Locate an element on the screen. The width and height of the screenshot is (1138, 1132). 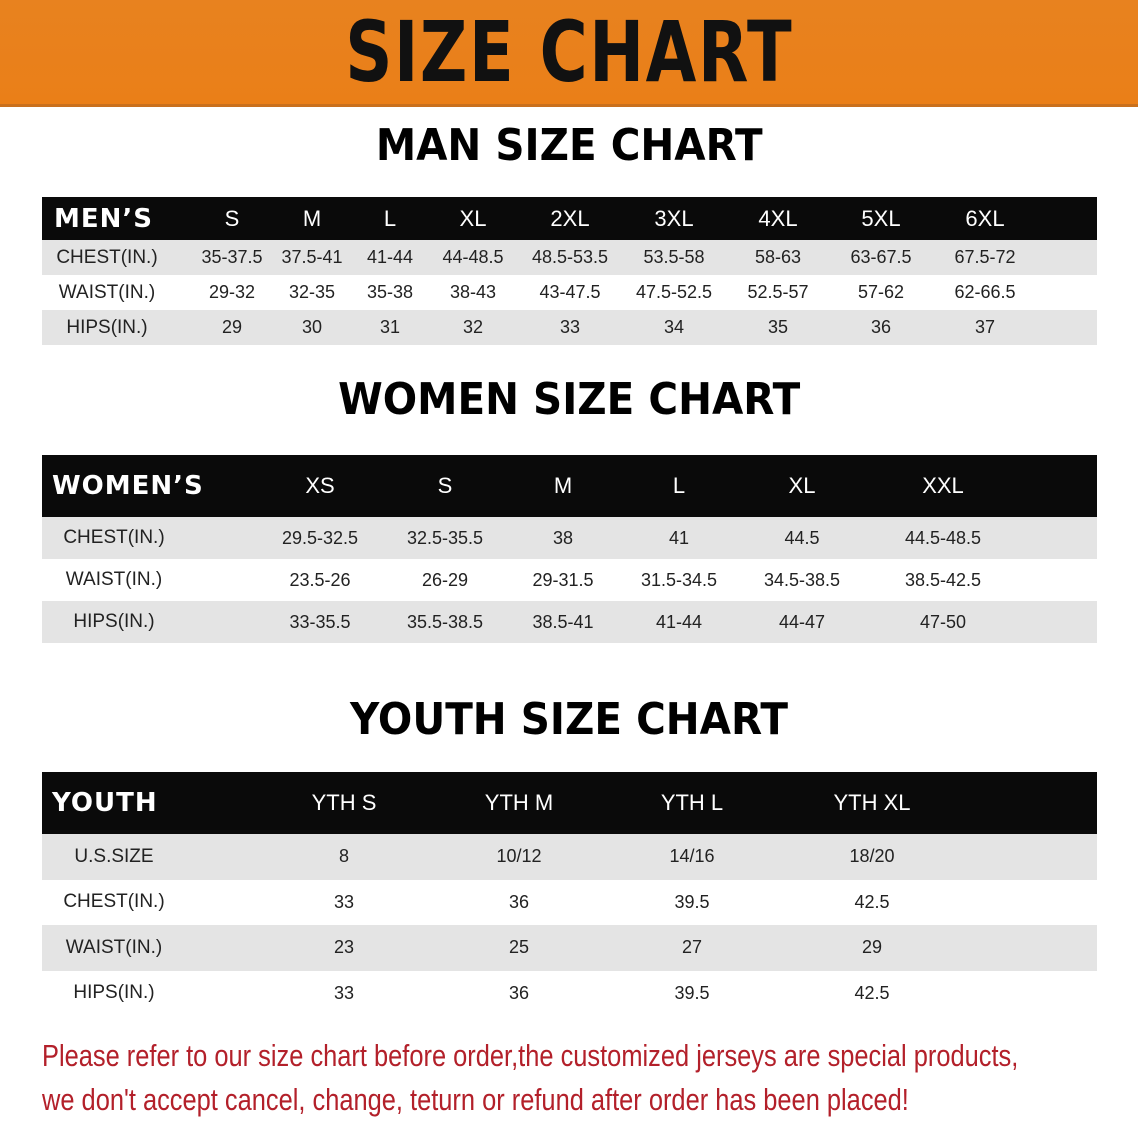
measurement-value: 38-43 is located at coordinates (473, 292).